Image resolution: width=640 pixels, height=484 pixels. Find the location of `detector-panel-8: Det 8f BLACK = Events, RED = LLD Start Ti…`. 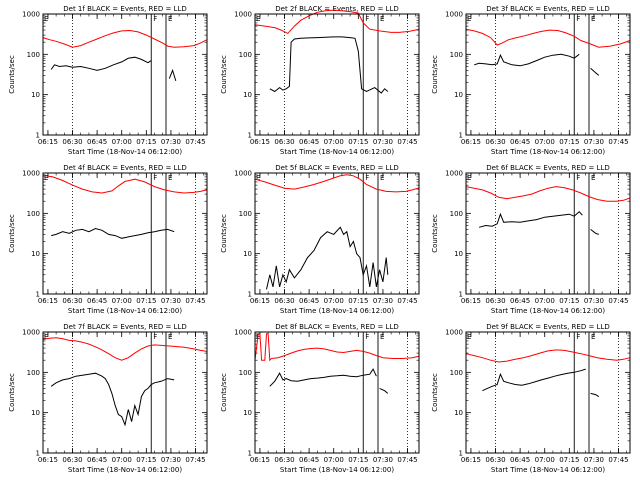

detector-panel-8: Det 8f BLACK = Events, RED = LLD Start Ti… is located at coordinates (320, 398).